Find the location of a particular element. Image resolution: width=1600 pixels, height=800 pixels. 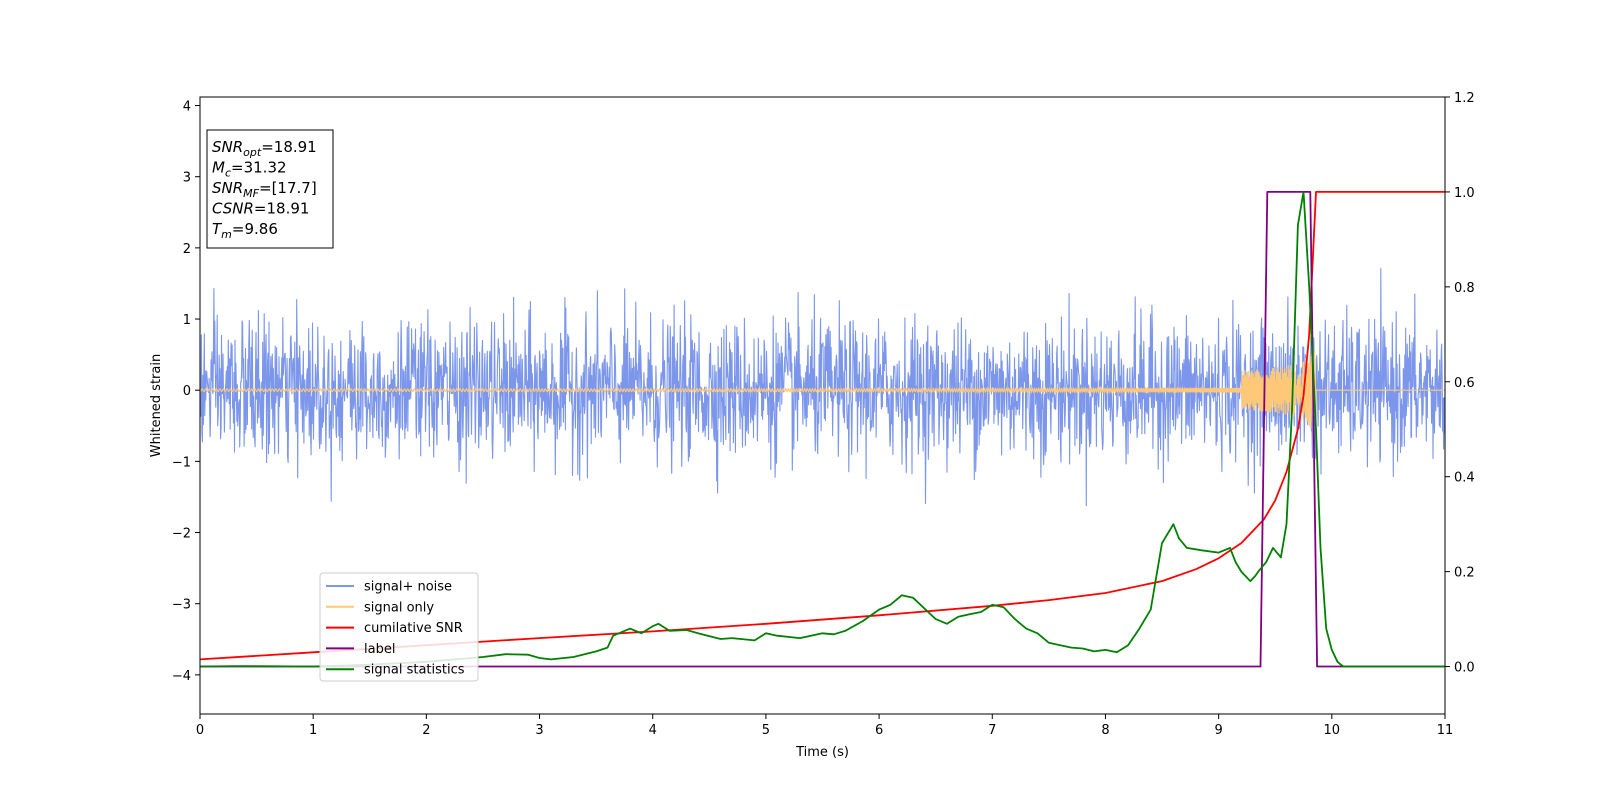

y-right-tick-label: 0.0 is located at coordinates (1464, 668).